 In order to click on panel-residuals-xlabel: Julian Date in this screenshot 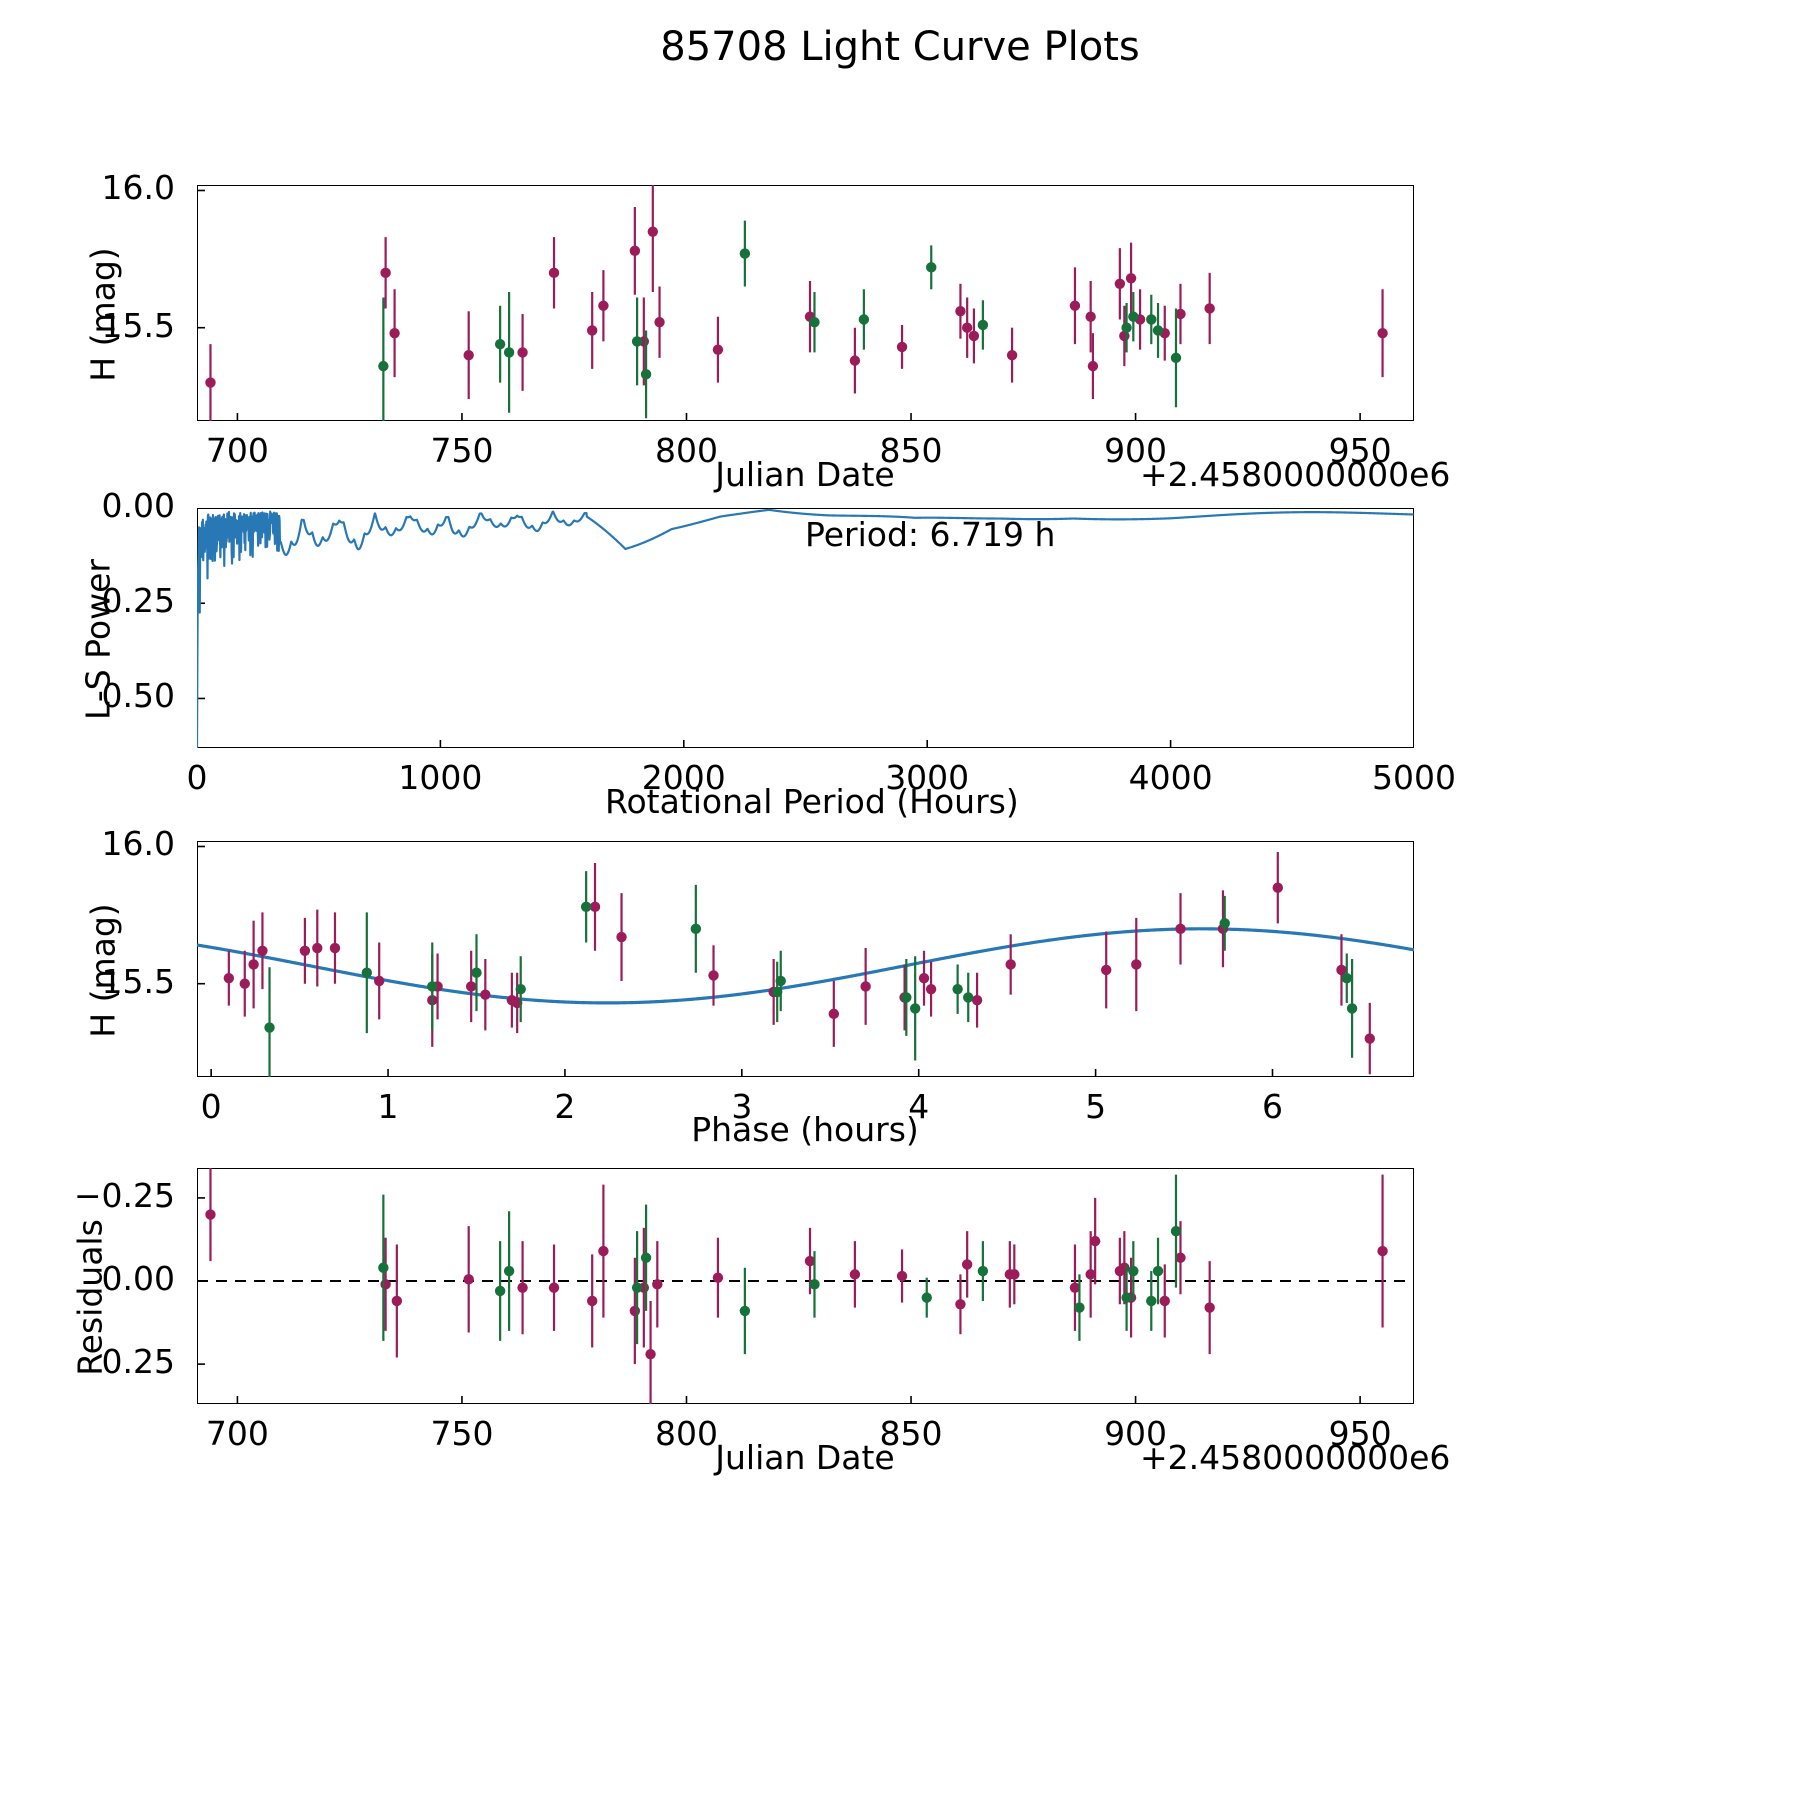, I will do `click(805, 1457)`.